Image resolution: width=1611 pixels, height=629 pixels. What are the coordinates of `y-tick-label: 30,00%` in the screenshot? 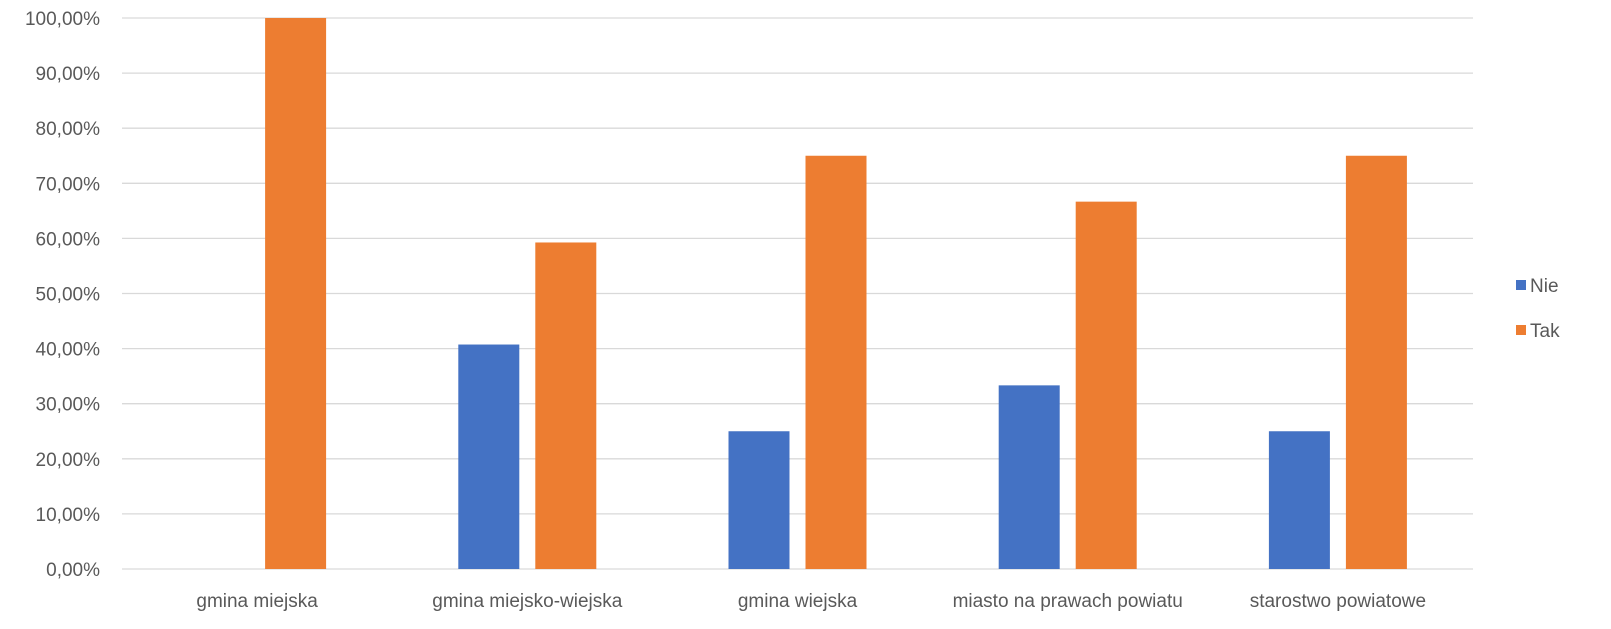 It's located at (68, 405).